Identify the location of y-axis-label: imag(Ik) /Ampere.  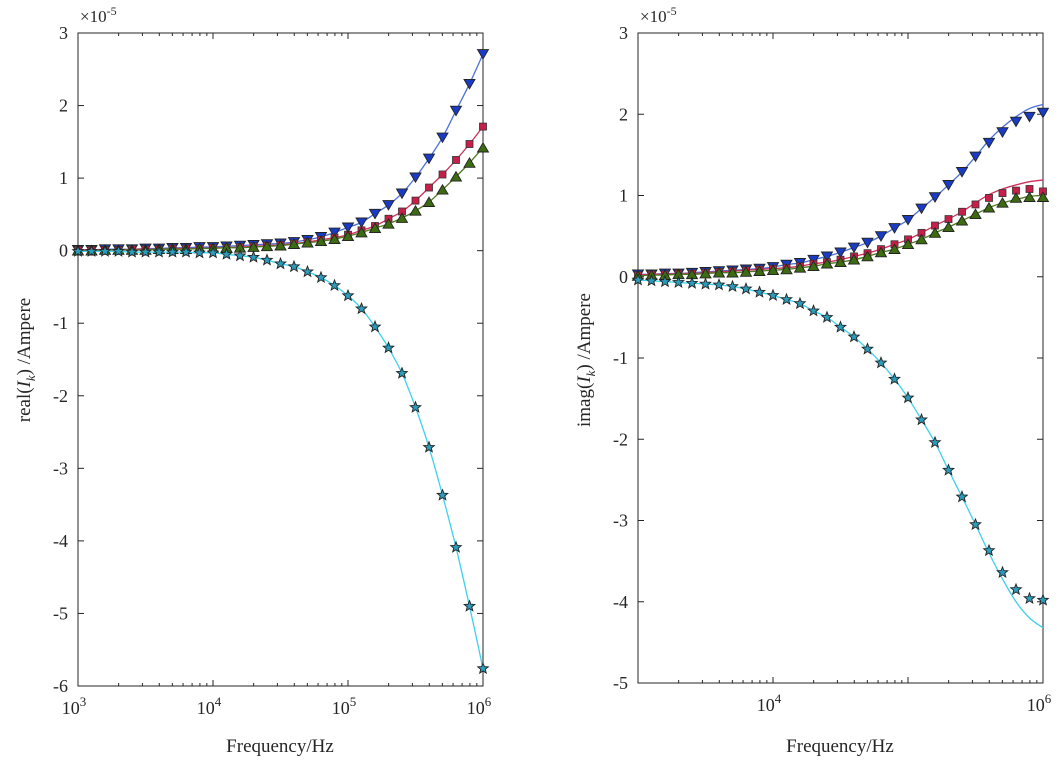
(586, 360).